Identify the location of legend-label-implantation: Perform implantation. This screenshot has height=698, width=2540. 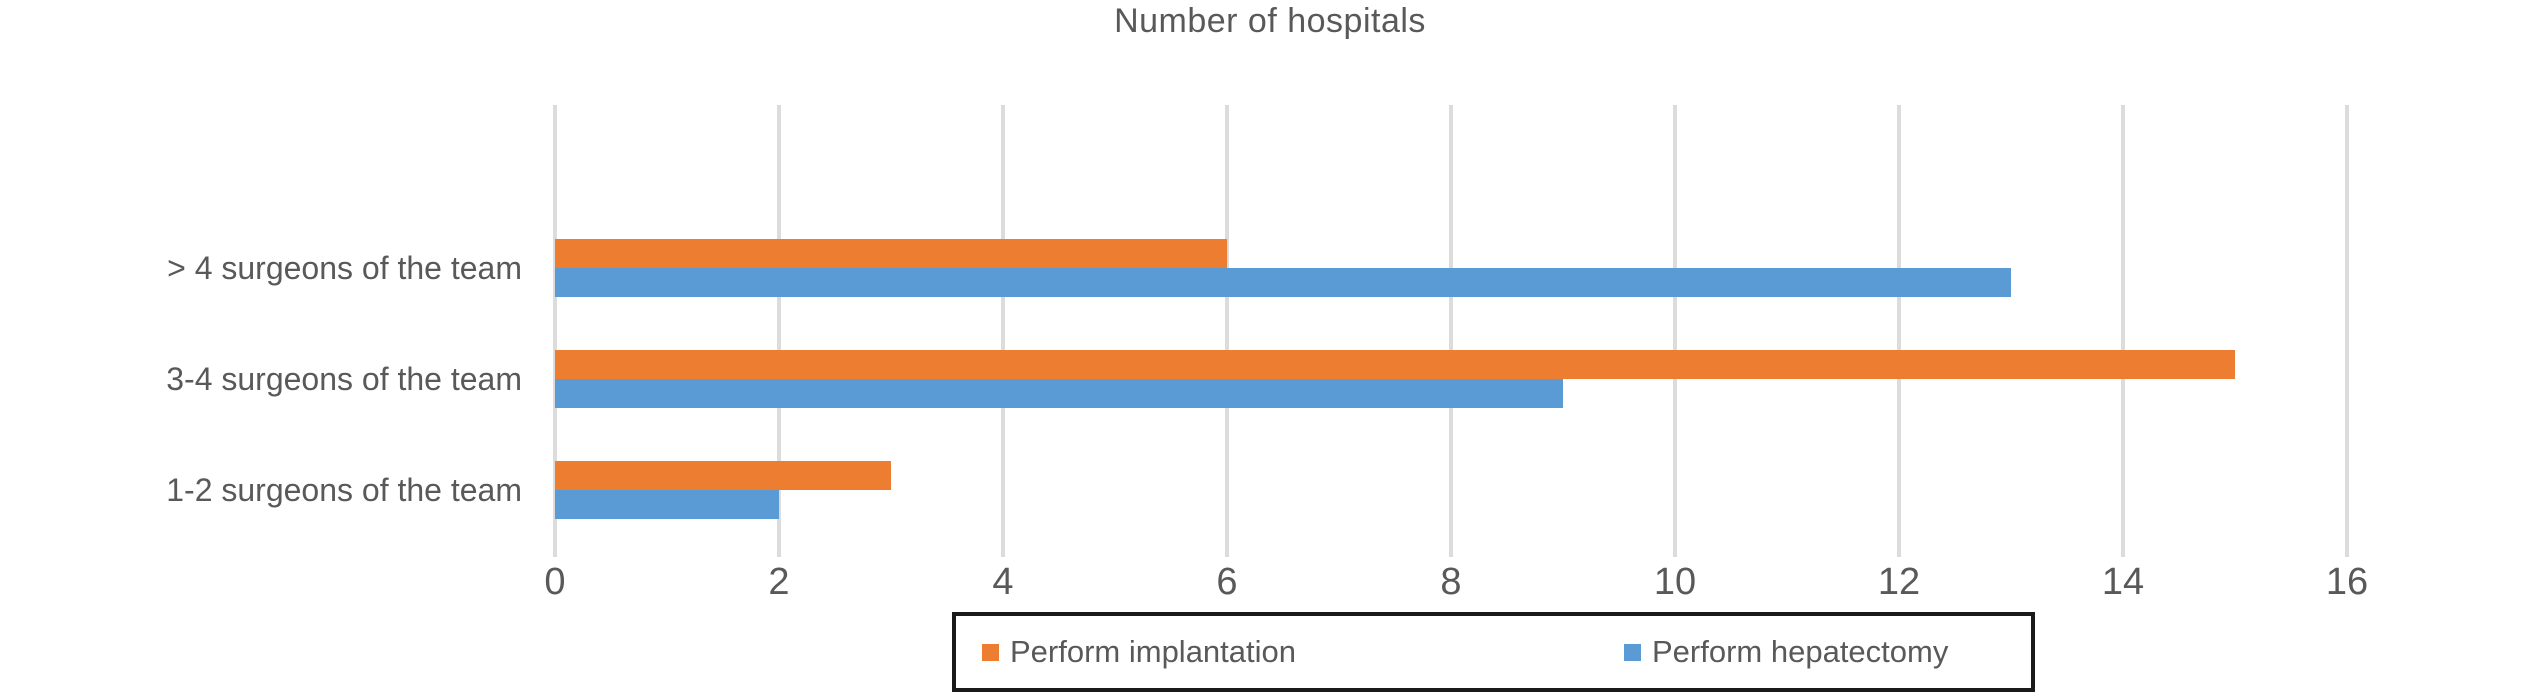
(1153, 651).